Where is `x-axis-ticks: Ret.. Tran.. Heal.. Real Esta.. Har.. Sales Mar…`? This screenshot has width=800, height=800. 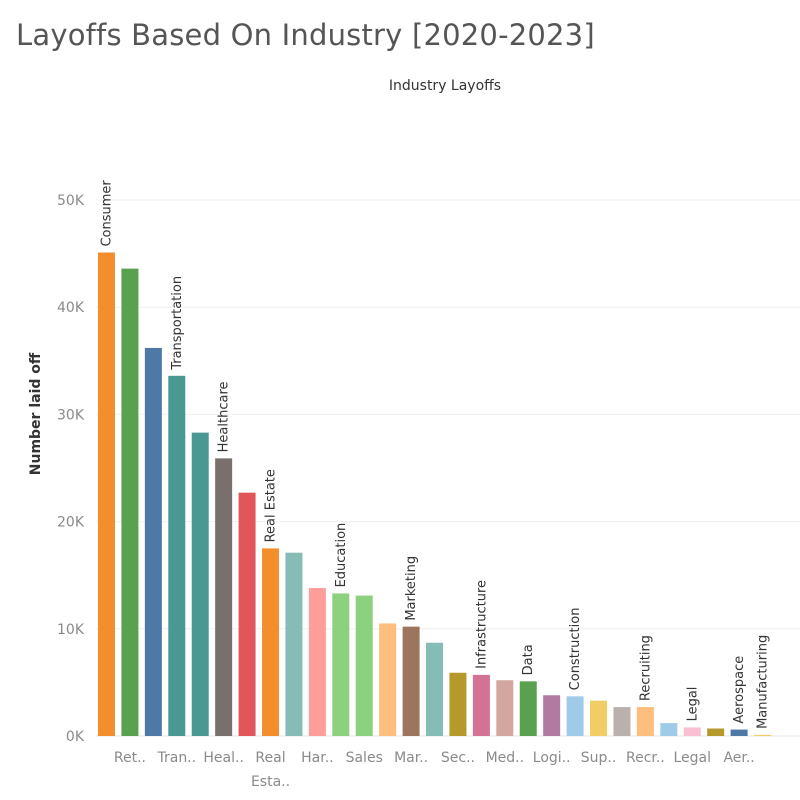
x-axis-ticks: Ret.. Tran.. Heal.. Real Esta.. Har.. Sales Mar… is located at coordinates (434, 770).